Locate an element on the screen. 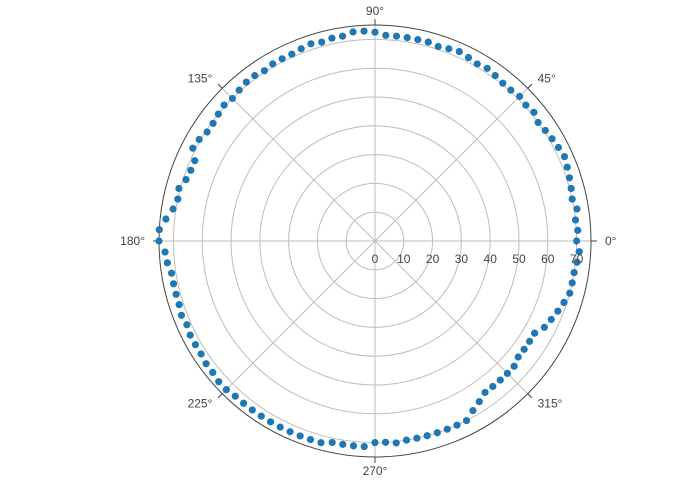 This screenshot has width=700, height=500. angular-tick-label: 315° is located at coordinates (550, 404).